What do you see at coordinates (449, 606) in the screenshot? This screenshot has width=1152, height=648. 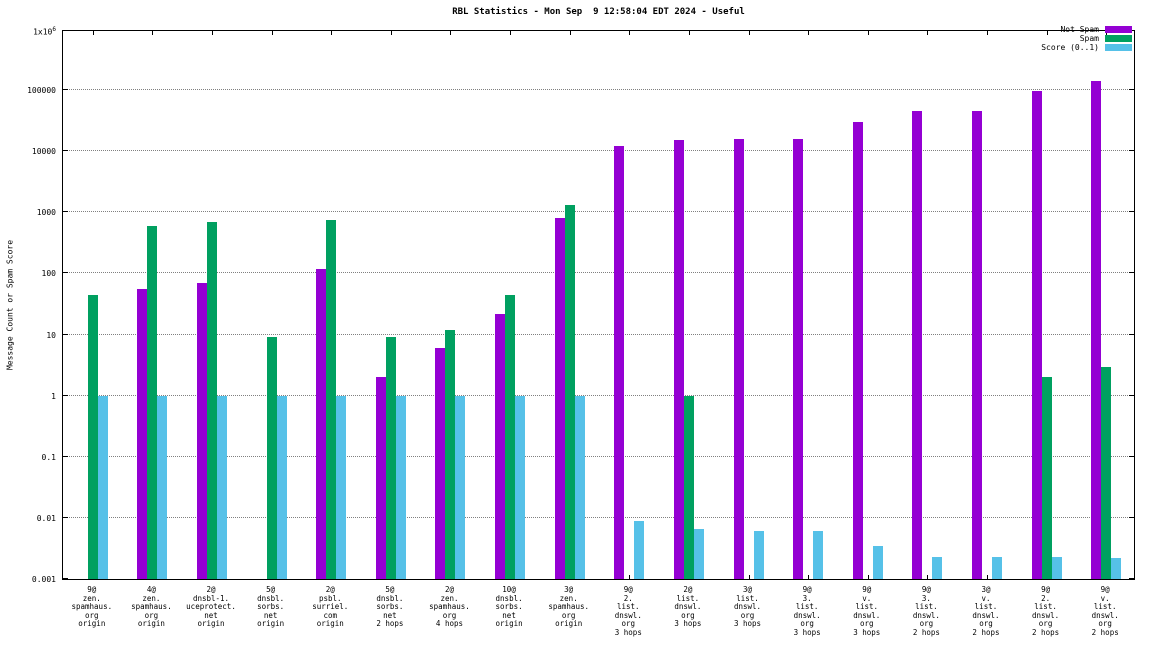 I see `x-category-label: 2@ zen. spamhaus. org 4 hops` at bounding box center [449, 606].